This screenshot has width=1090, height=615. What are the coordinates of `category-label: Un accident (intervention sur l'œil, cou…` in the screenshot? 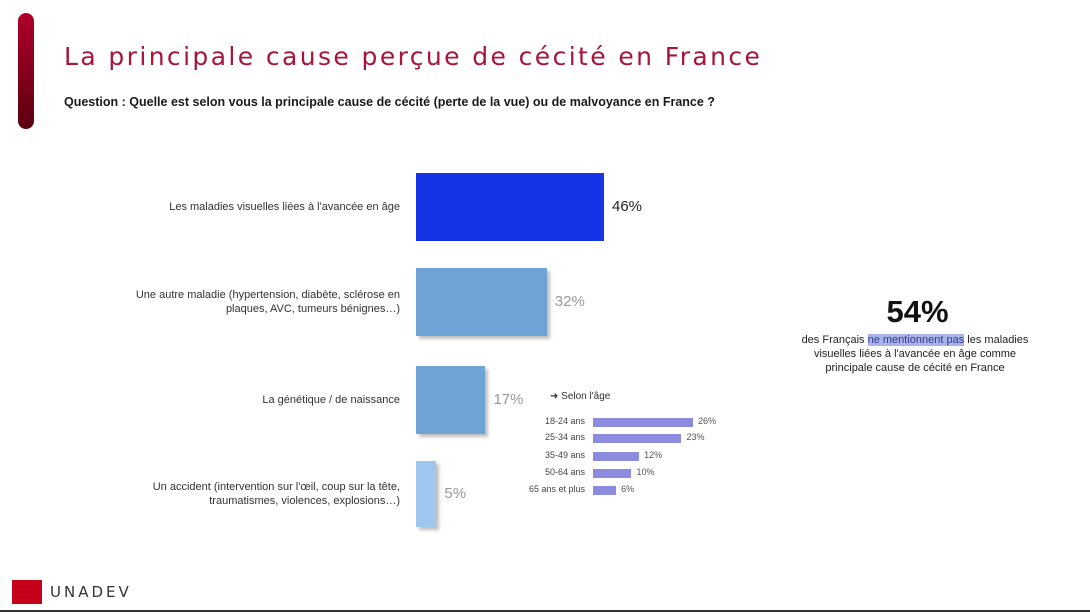 It's located at (276, 494).